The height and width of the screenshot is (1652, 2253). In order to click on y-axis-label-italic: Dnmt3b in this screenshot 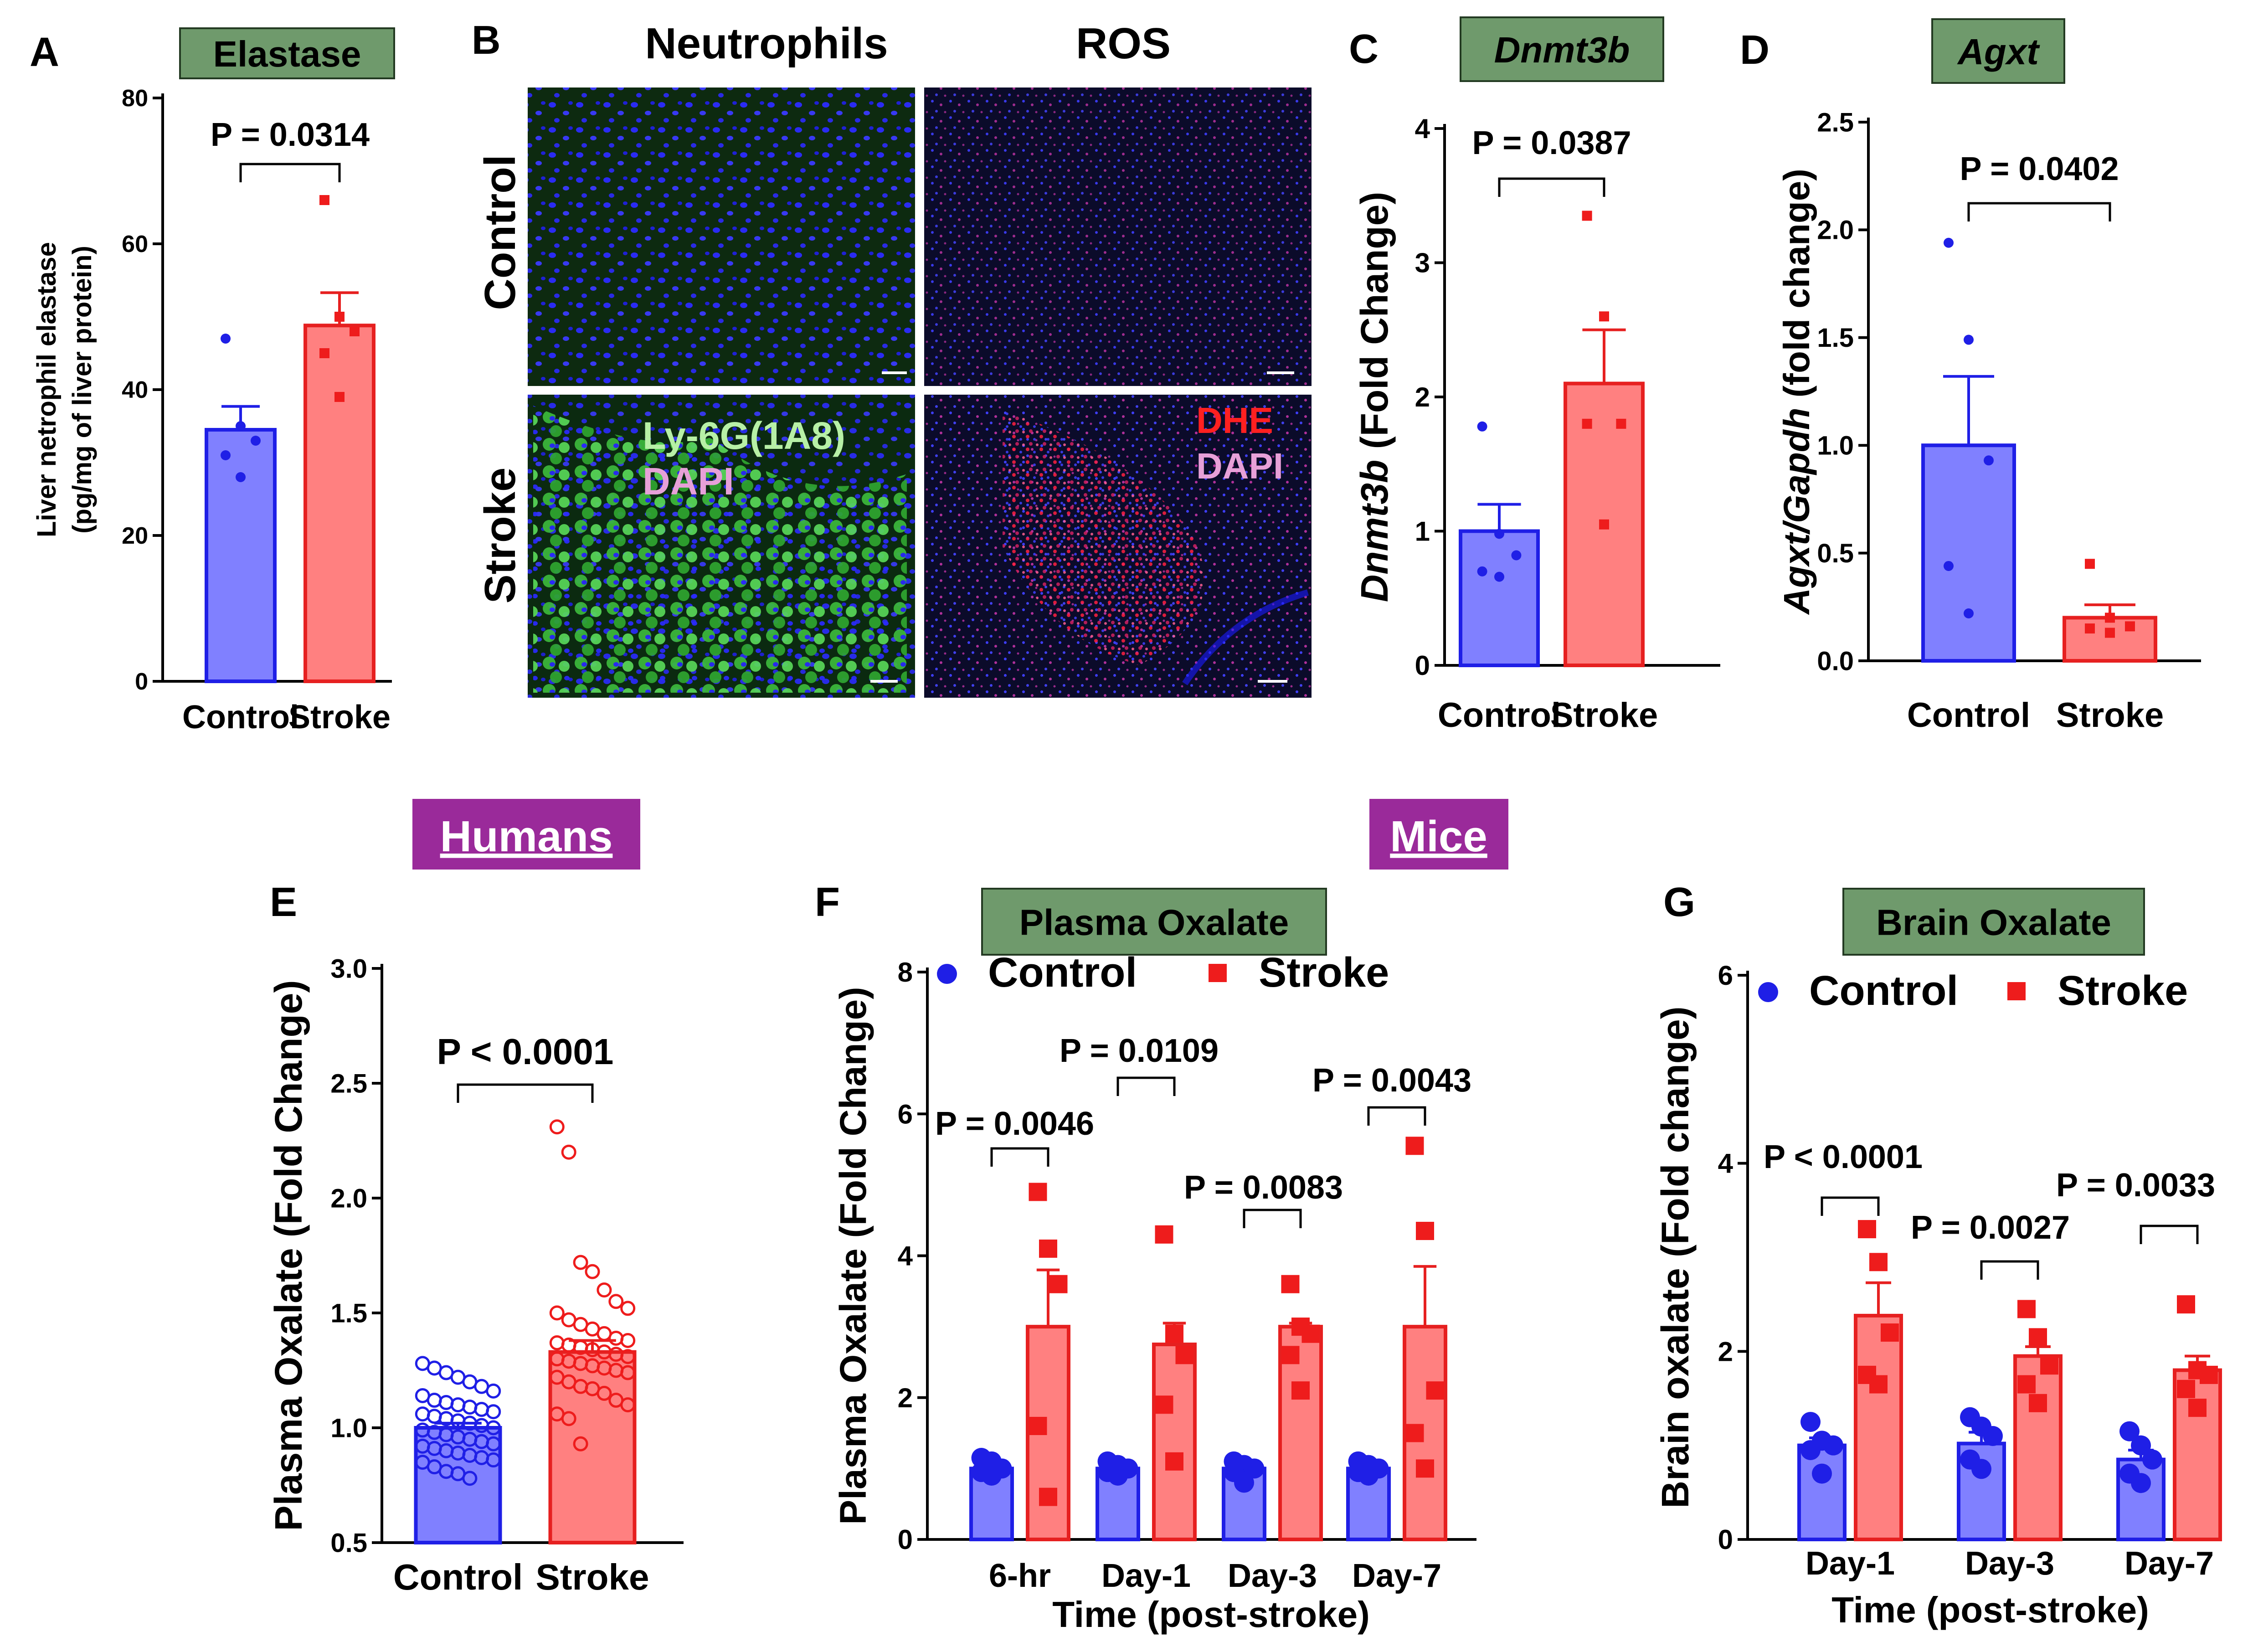, I will do `click(1374, 531)`.